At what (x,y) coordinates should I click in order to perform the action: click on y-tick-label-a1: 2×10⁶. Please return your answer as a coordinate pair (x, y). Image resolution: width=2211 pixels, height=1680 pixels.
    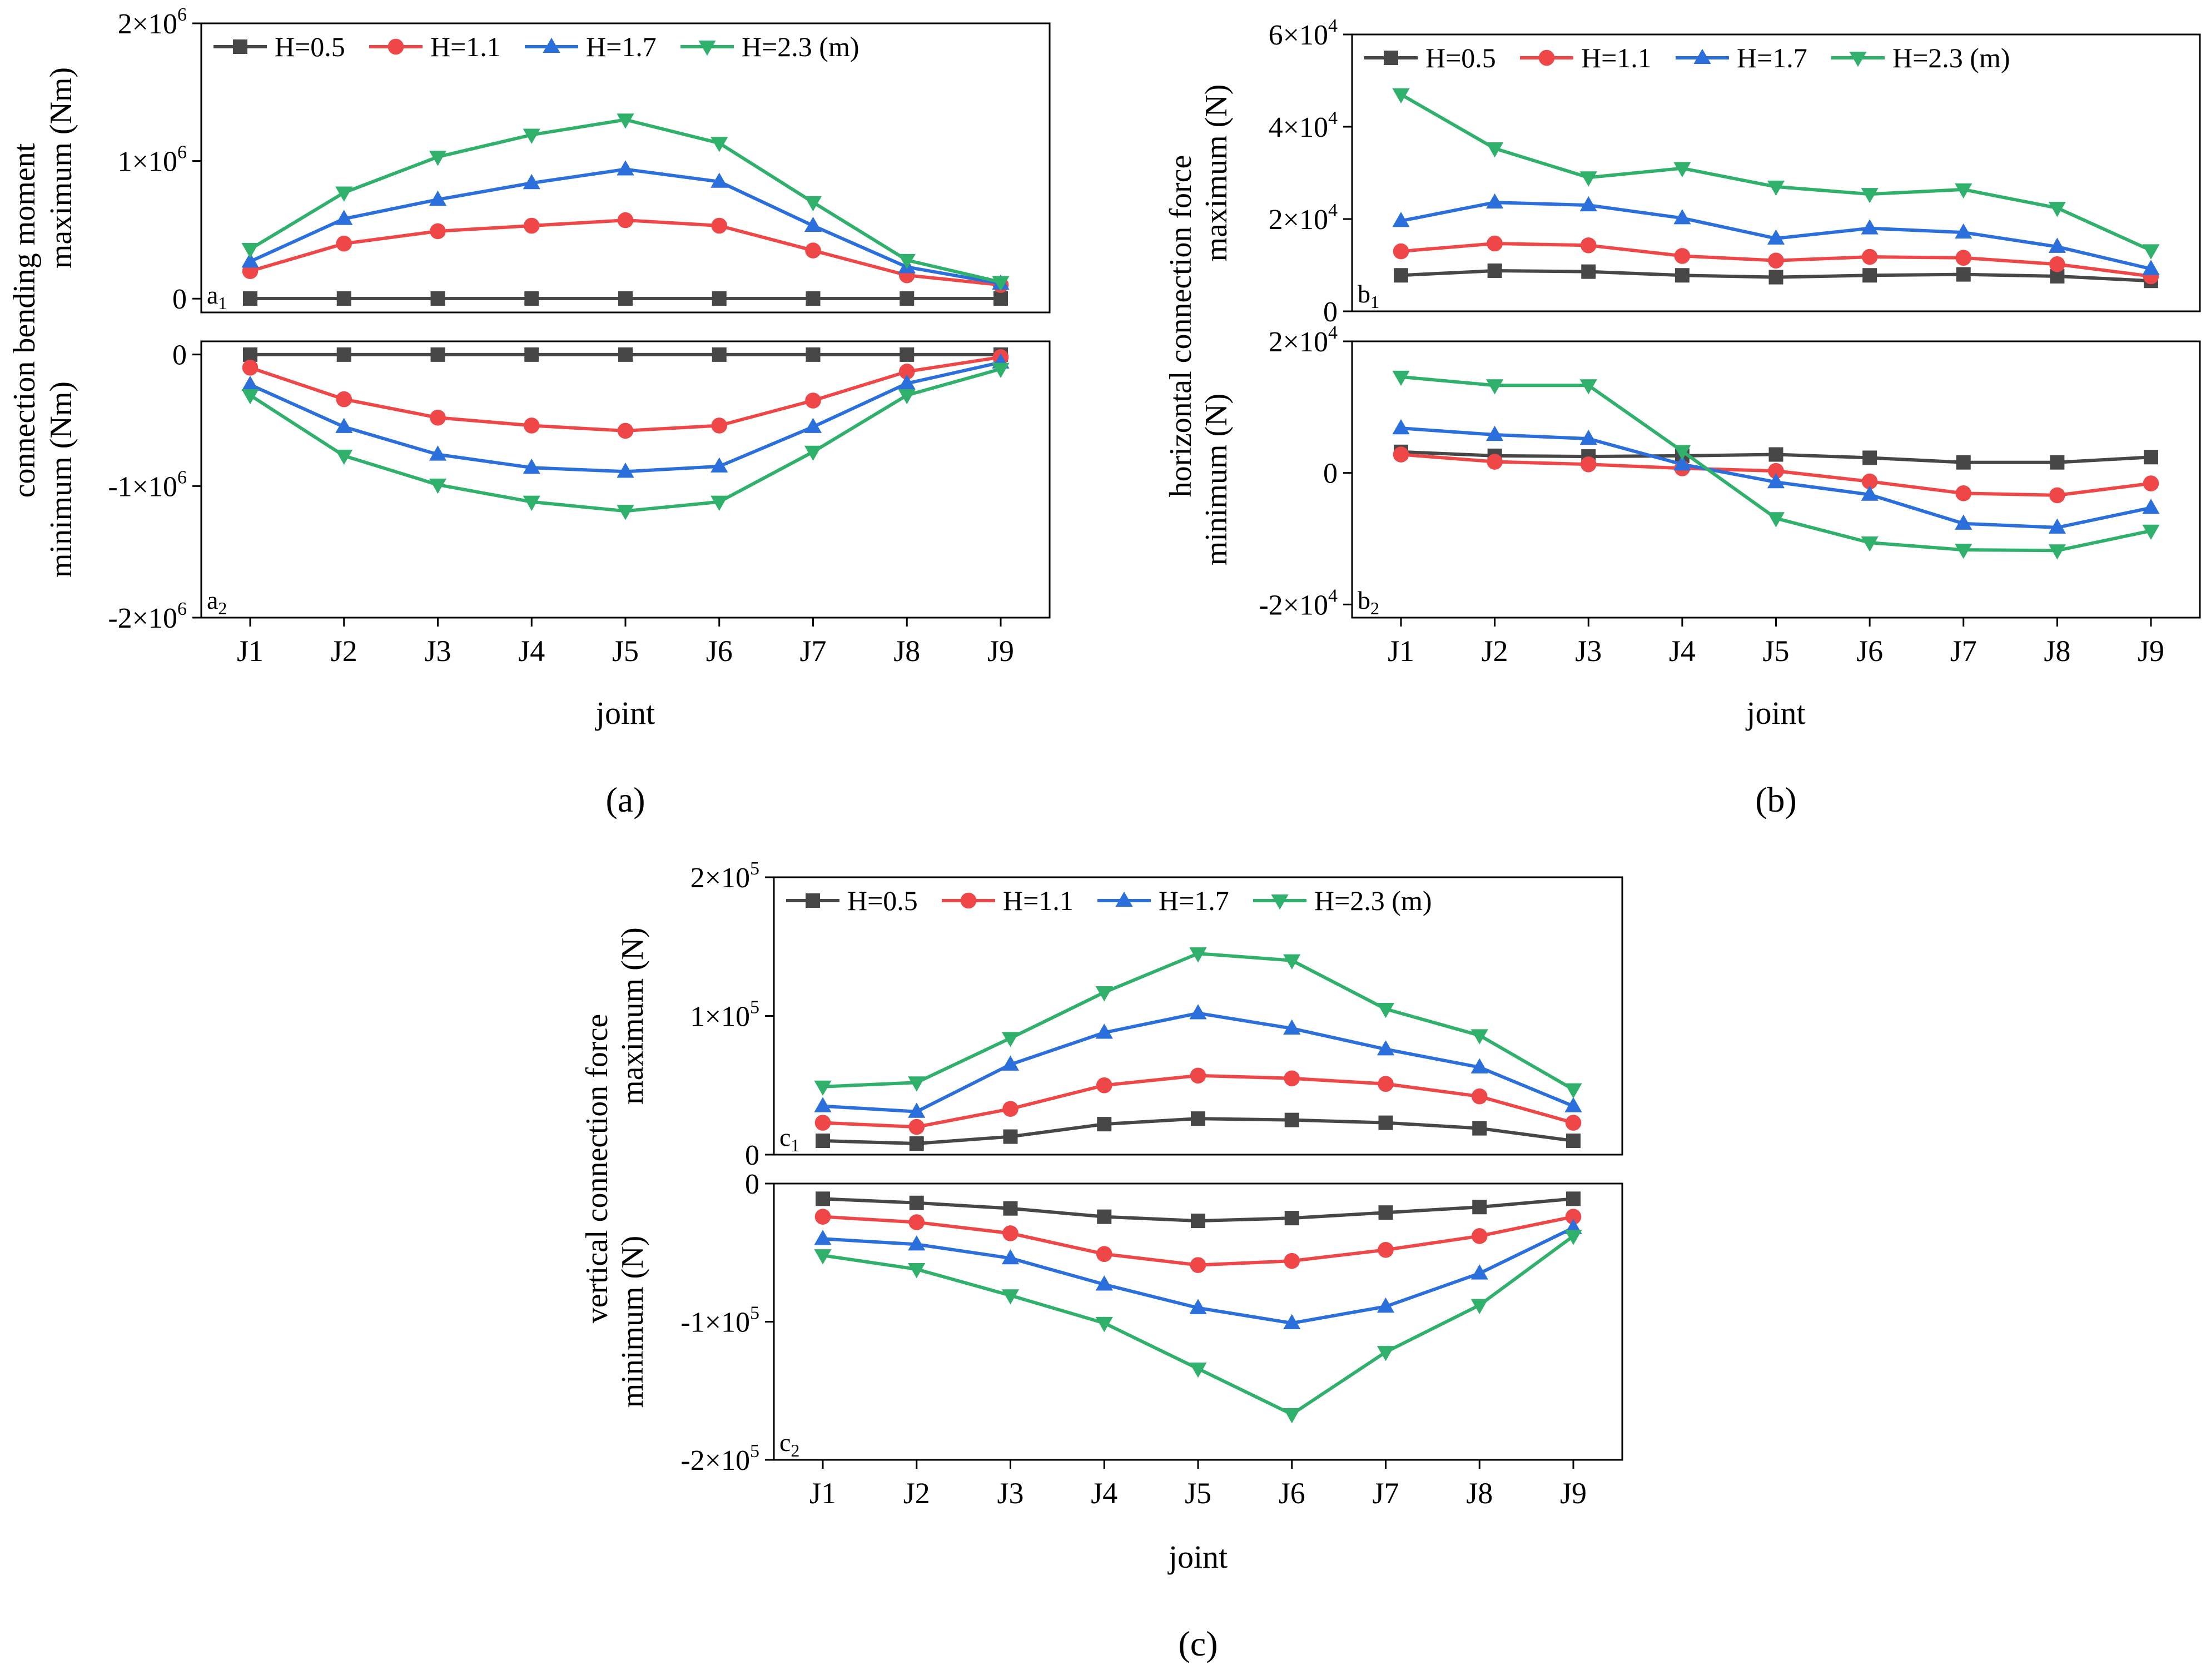
    Looking at the image, I should click on (152, 22).